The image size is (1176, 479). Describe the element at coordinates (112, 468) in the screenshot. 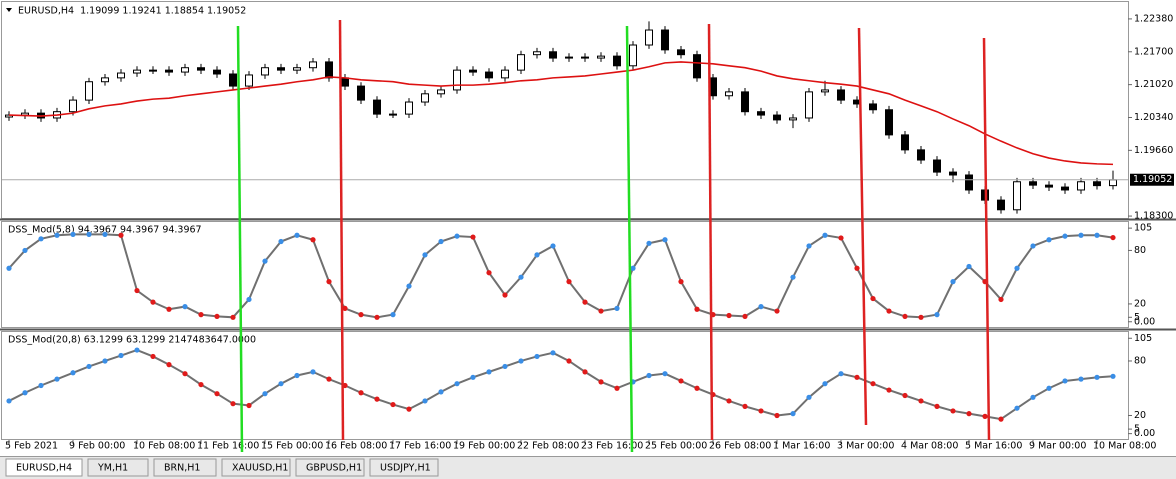

I see `tab-label: YM,H1` at that location.